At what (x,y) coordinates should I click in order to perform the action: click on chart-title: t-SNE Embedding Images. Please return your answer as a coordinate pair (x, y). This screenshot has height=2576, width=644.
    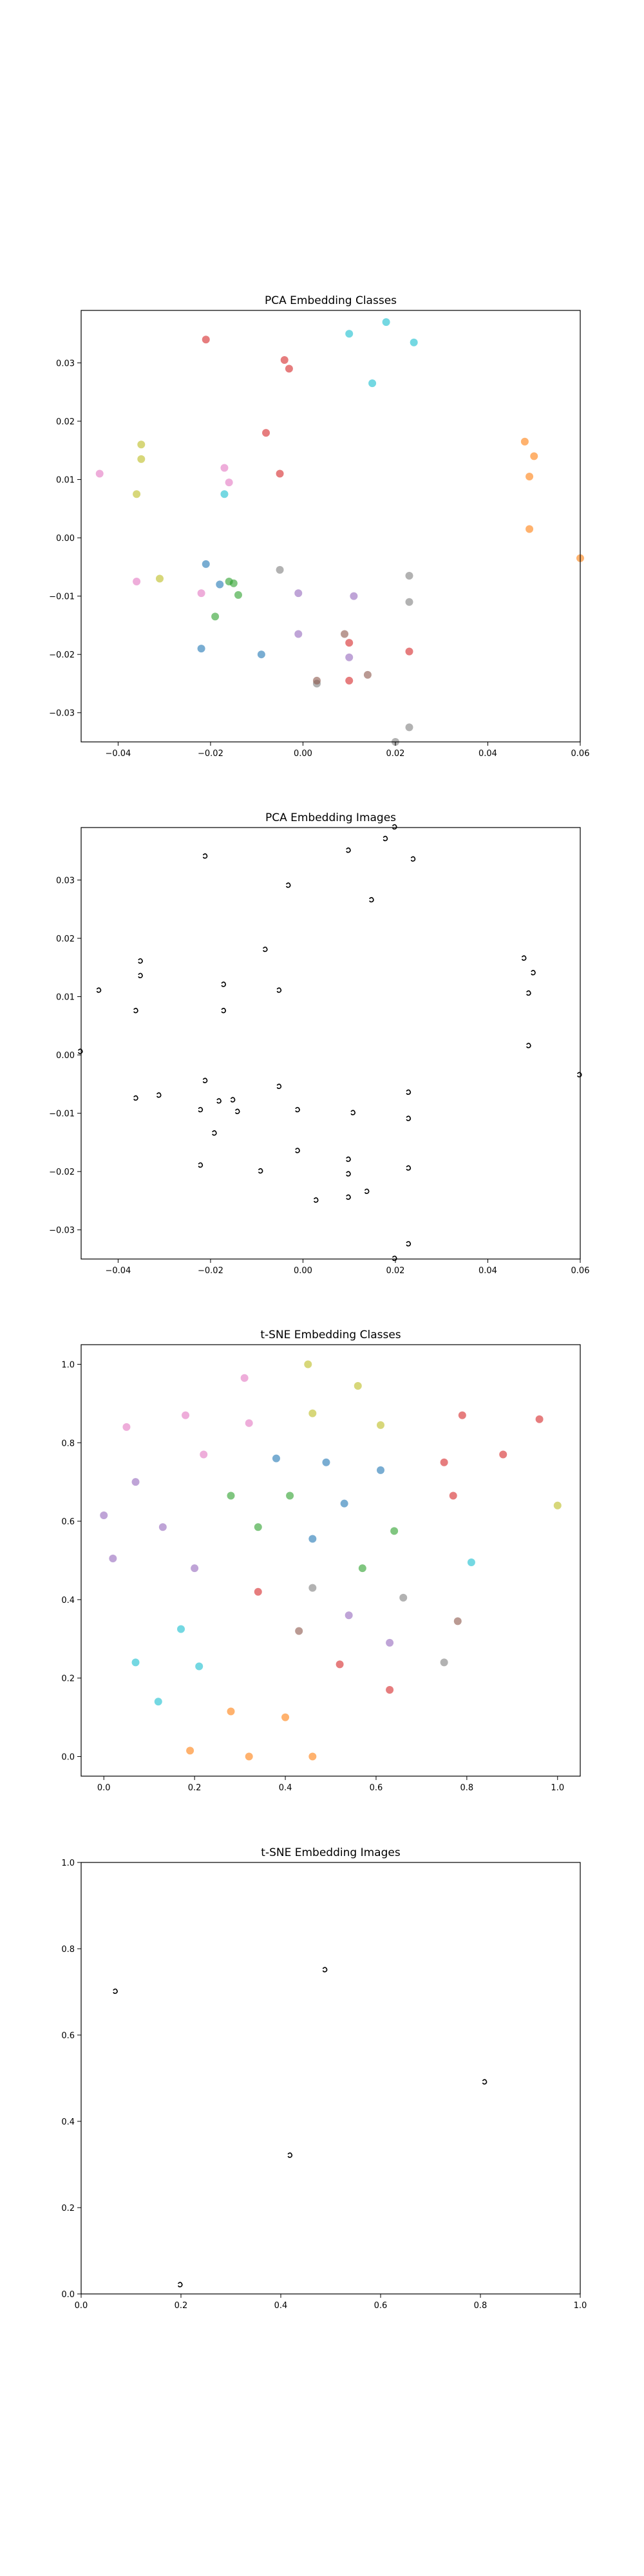
    Looking at the image, I should click on (331, 1853).